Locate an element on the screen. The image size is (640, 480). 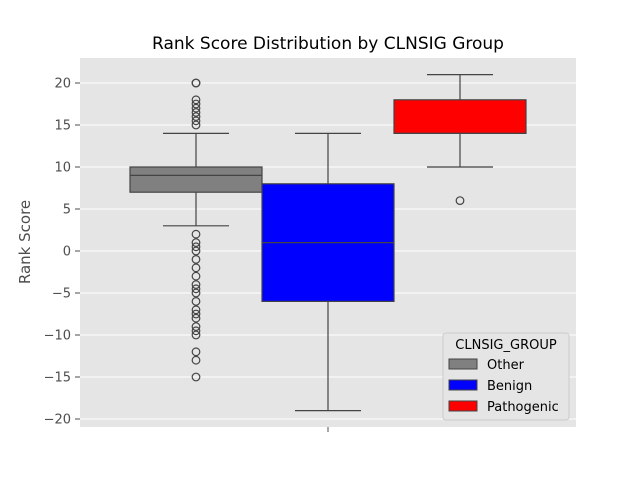
legend-frame is located at coordinates (506, 376).